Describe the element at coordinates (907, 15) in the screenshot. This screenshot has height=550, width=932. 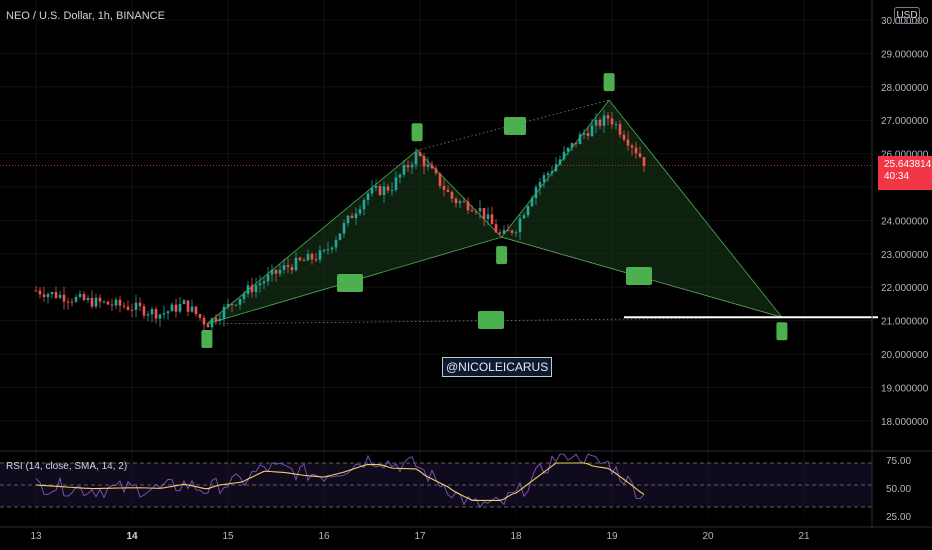
I see `currency-button: USD` at that location.